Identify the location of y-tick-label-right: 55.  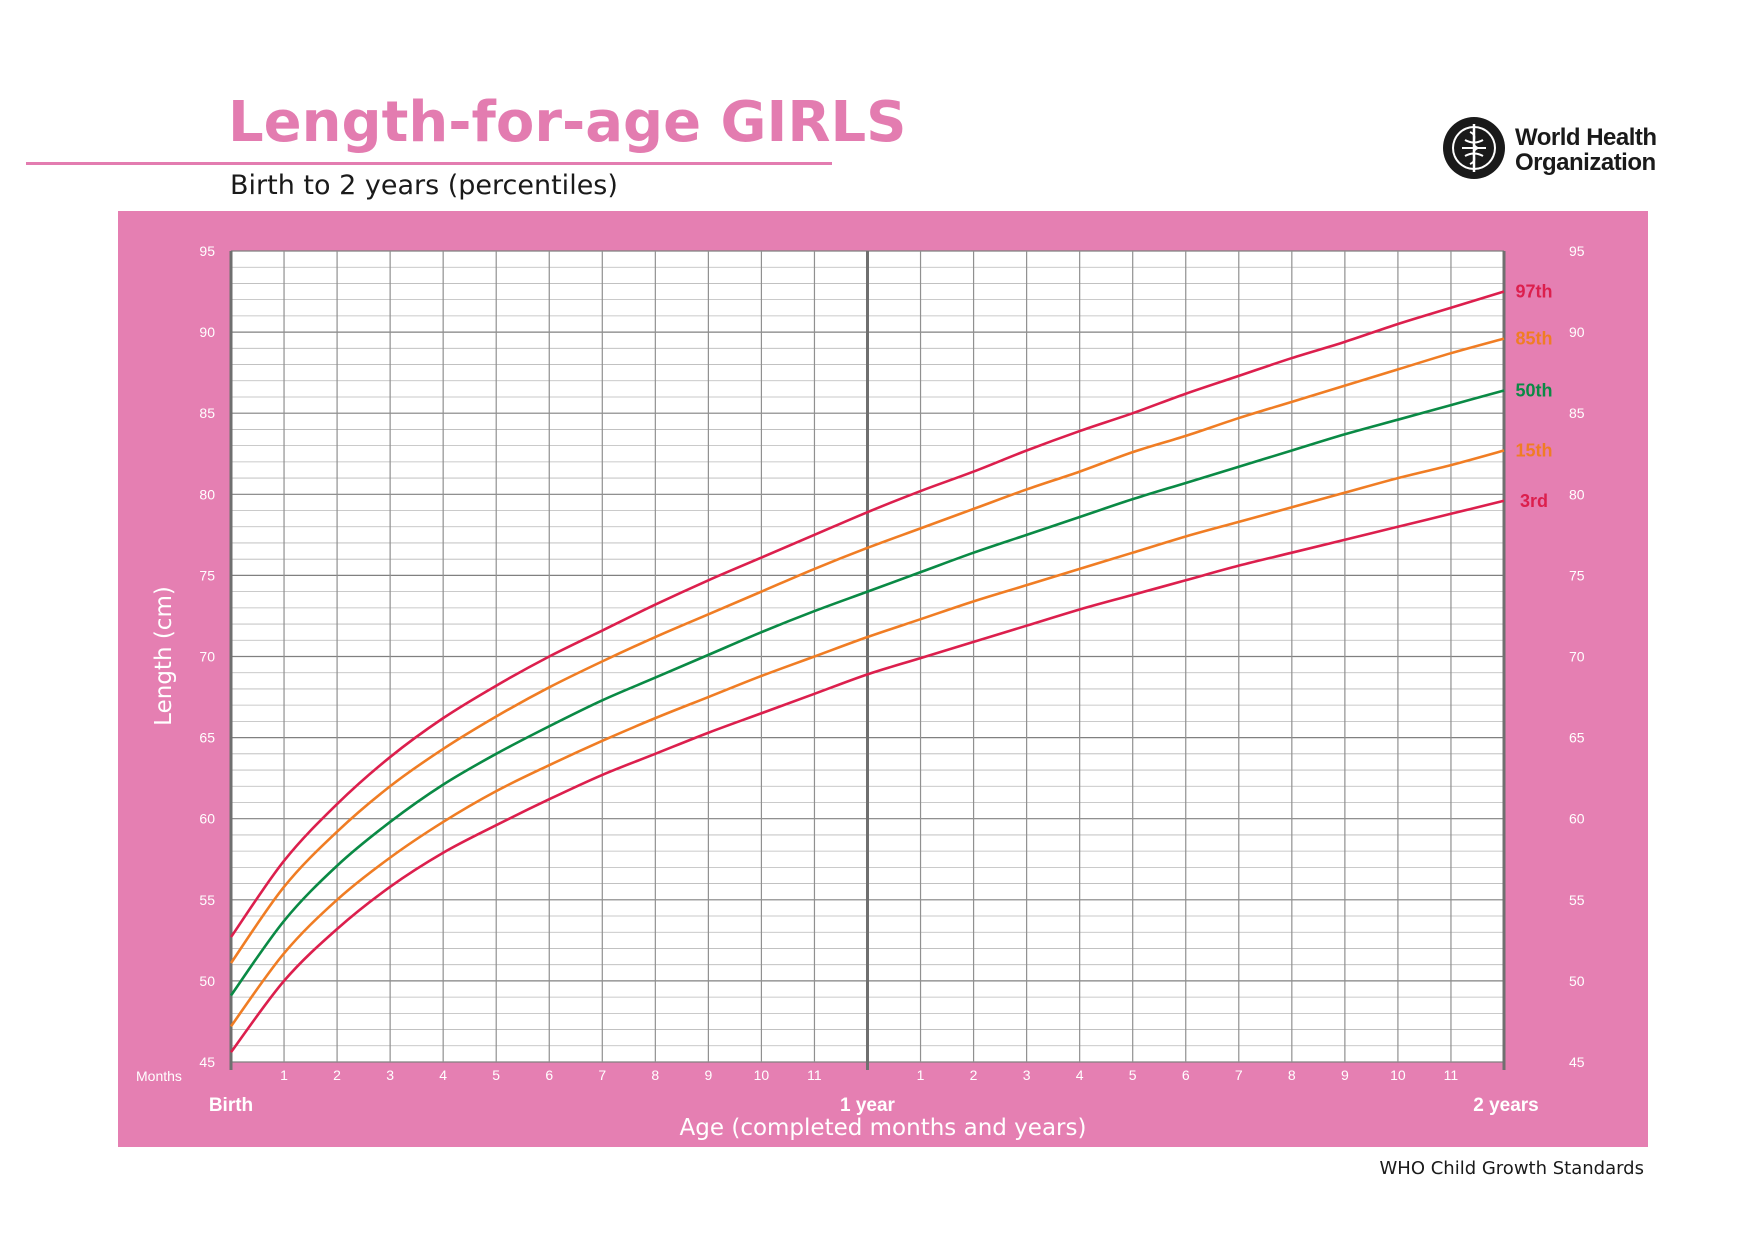
(1577, 900).